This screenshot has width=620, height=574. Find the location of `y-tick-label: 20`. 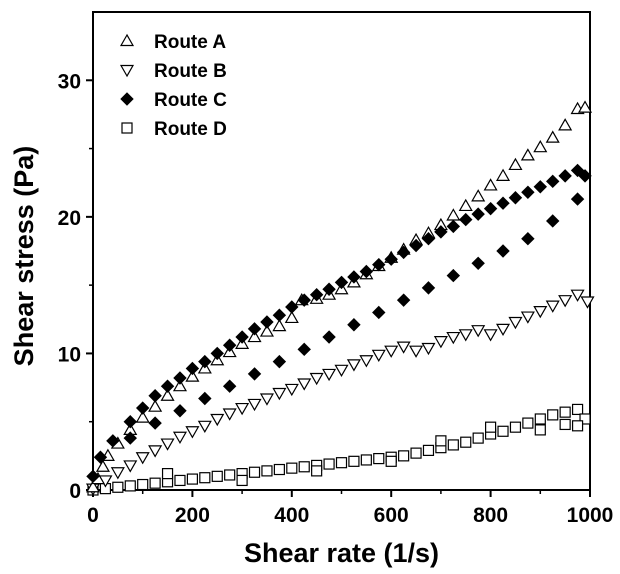

y-tick-label: 20 is located at coordinates (69, 218).